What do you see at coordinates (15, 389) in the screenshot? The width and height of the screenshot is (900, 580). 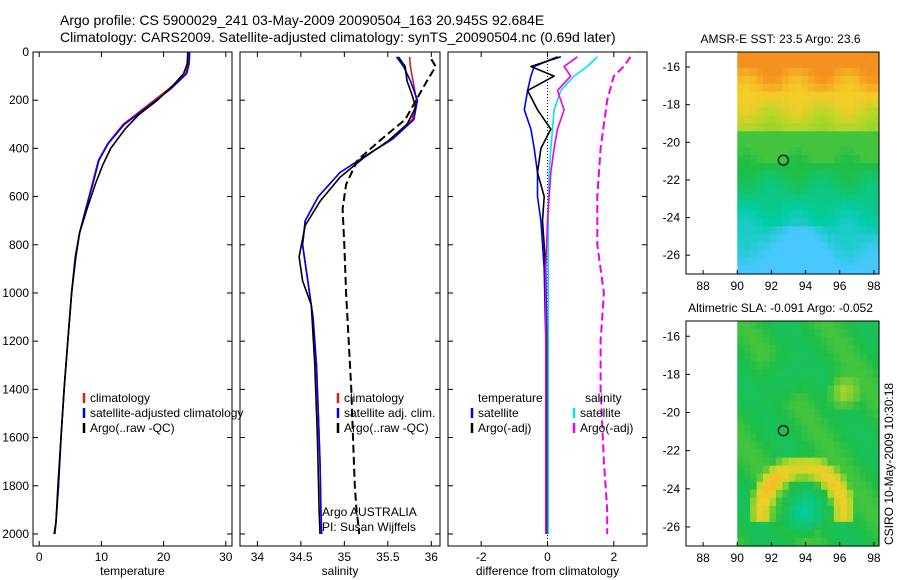 I see `y-tick-label: 1400` at bounding box center [15, 389].